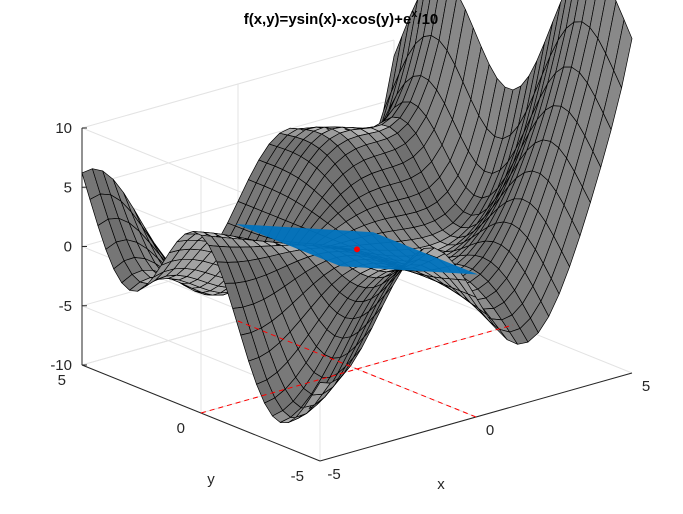  Describe the element at coordinates (63, 128) in the screenshot. I see `z-tick-label: 10` at that location.